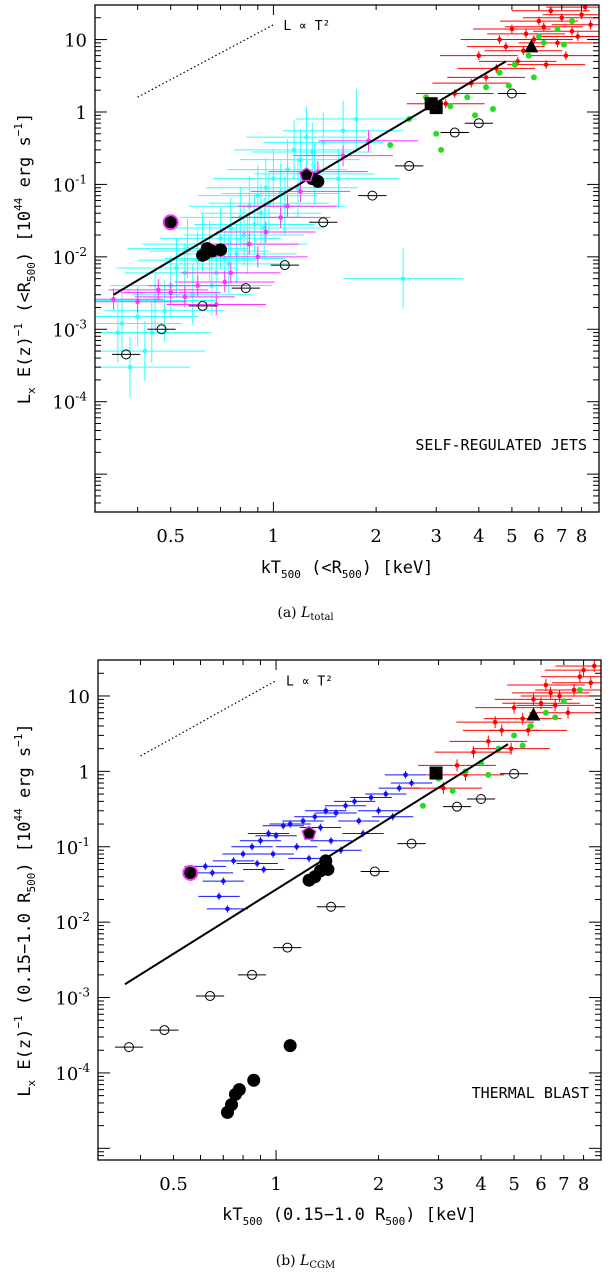 The width and height of the screenshot is (611, 1277). I want to click on x-axis-label: kT500 (0.15−1.0 R500) [keV], so click(349, 1216).